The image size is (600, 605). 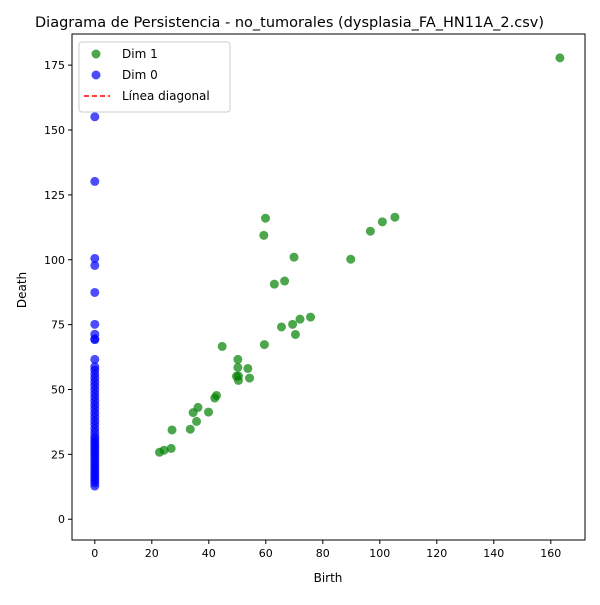 What do you see at coordinates (266, 553) in the screenshot?
I see `x-tick-label: 60` at bounding box center [266, 553].